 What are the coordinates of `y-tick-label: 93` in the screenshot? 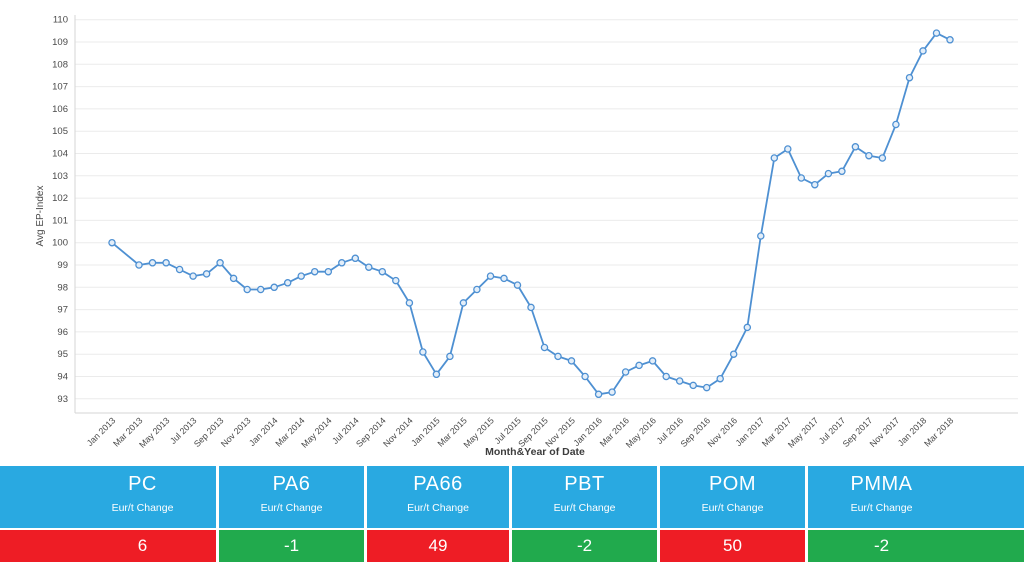 It's located at (62, 399).